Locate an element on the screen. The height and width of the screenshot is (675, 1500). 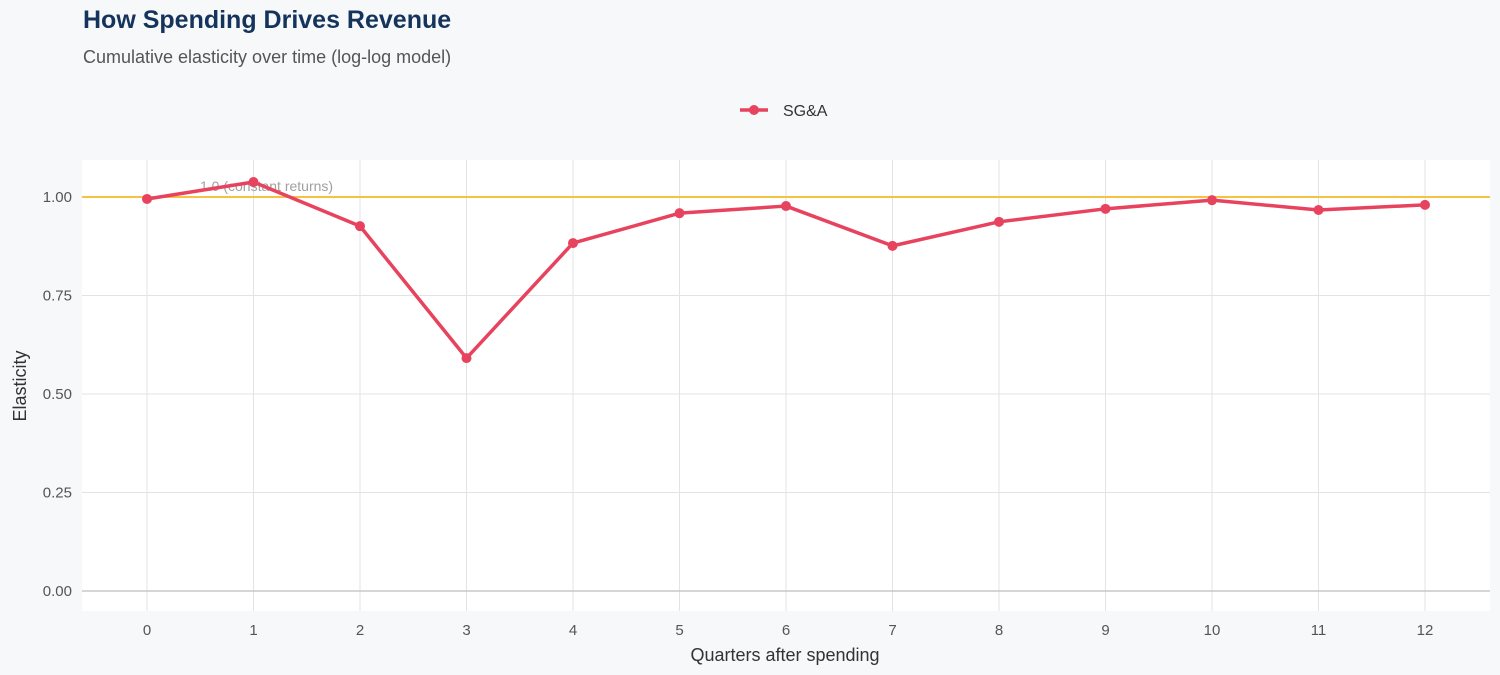
chart-title: How Spending Drives Revenue is located at coordinates (267, 20).